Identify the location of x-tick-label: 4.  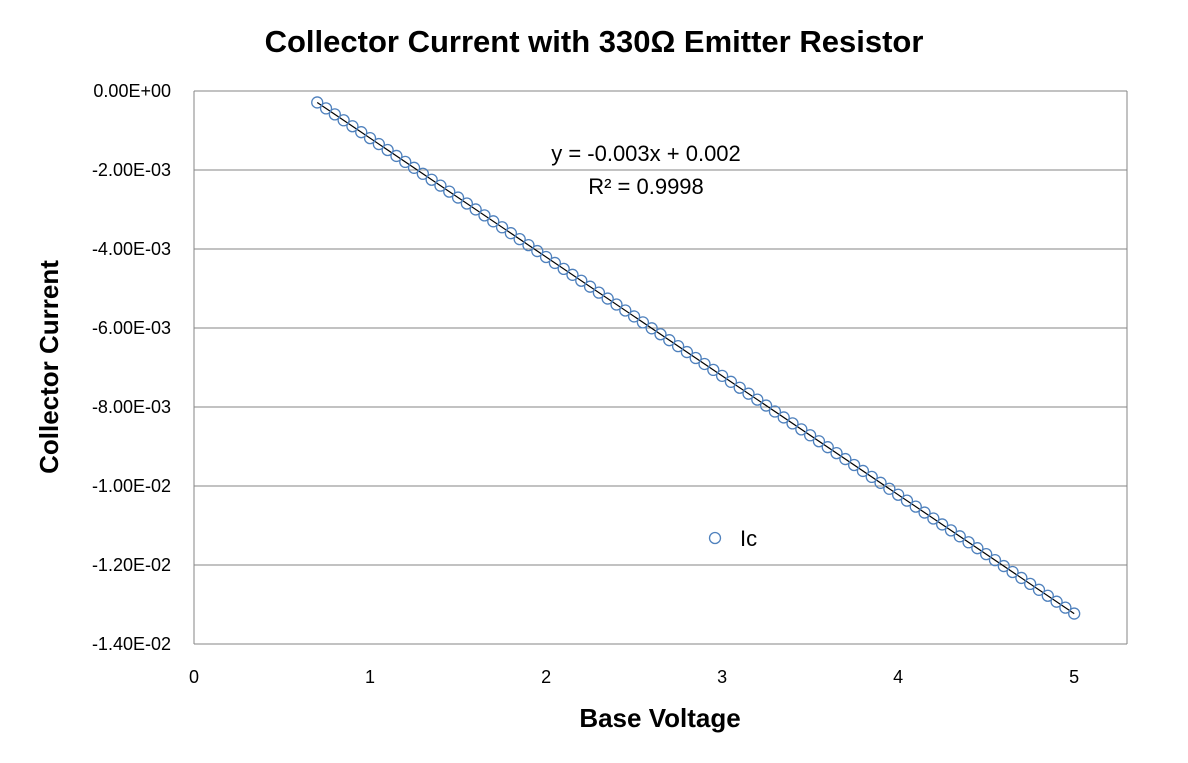
(898, 677).